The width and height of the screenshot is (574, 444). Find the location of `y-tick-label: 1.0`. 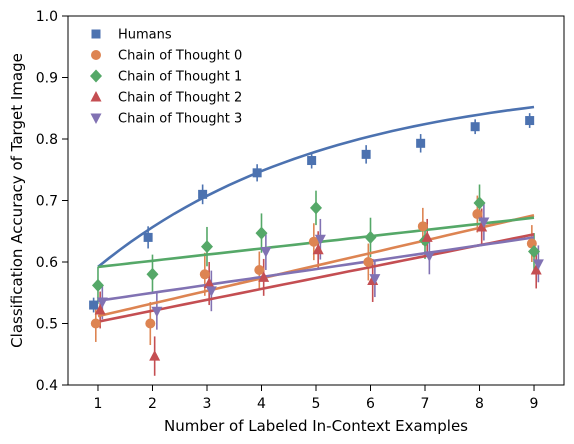

y-tick-label: 1.0 is located at coordinates (47, 17).